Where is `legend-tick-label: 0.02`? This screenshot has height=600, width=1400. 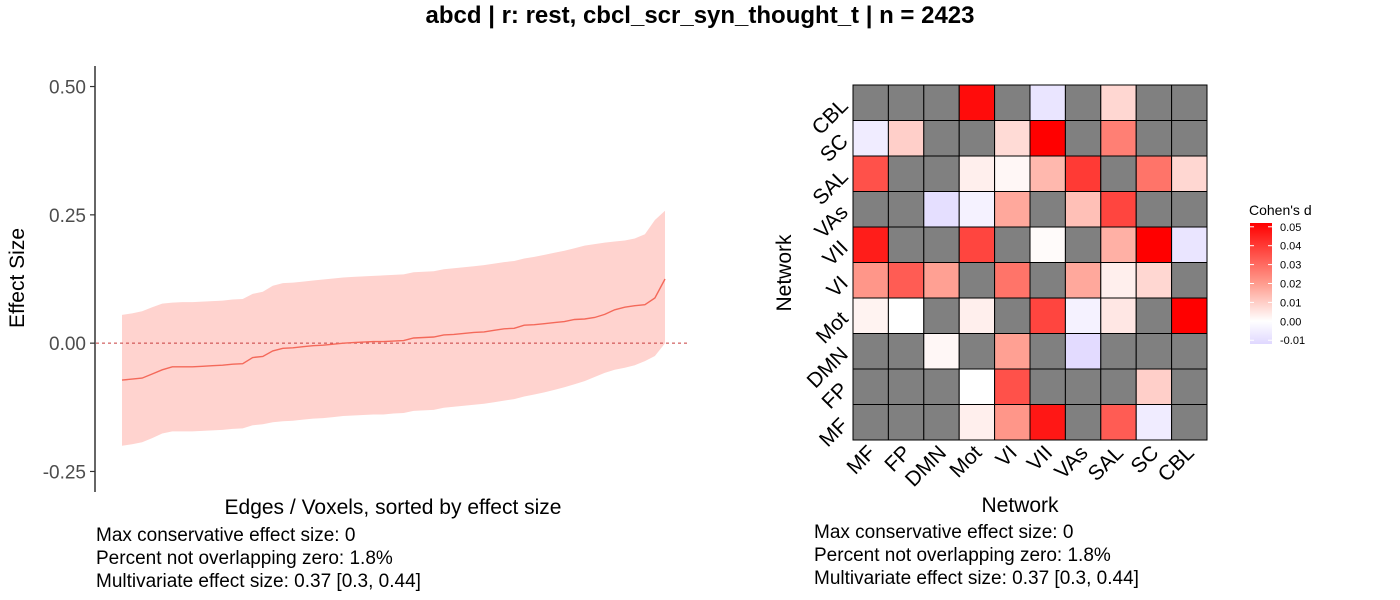 legend-tick-label: 0.02 is located at coordinates (1290, 285).